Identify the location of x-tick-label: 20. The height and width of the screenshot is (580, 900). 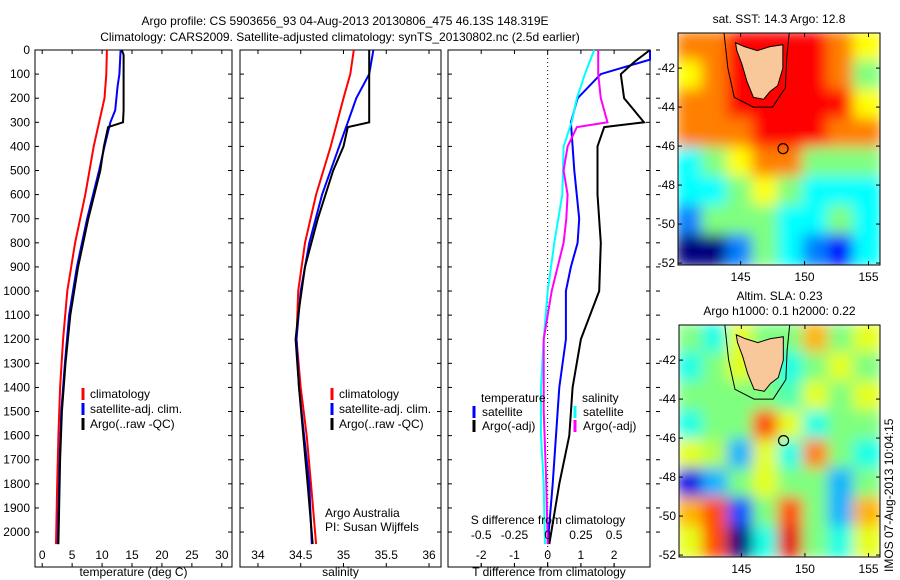
(162, 555).